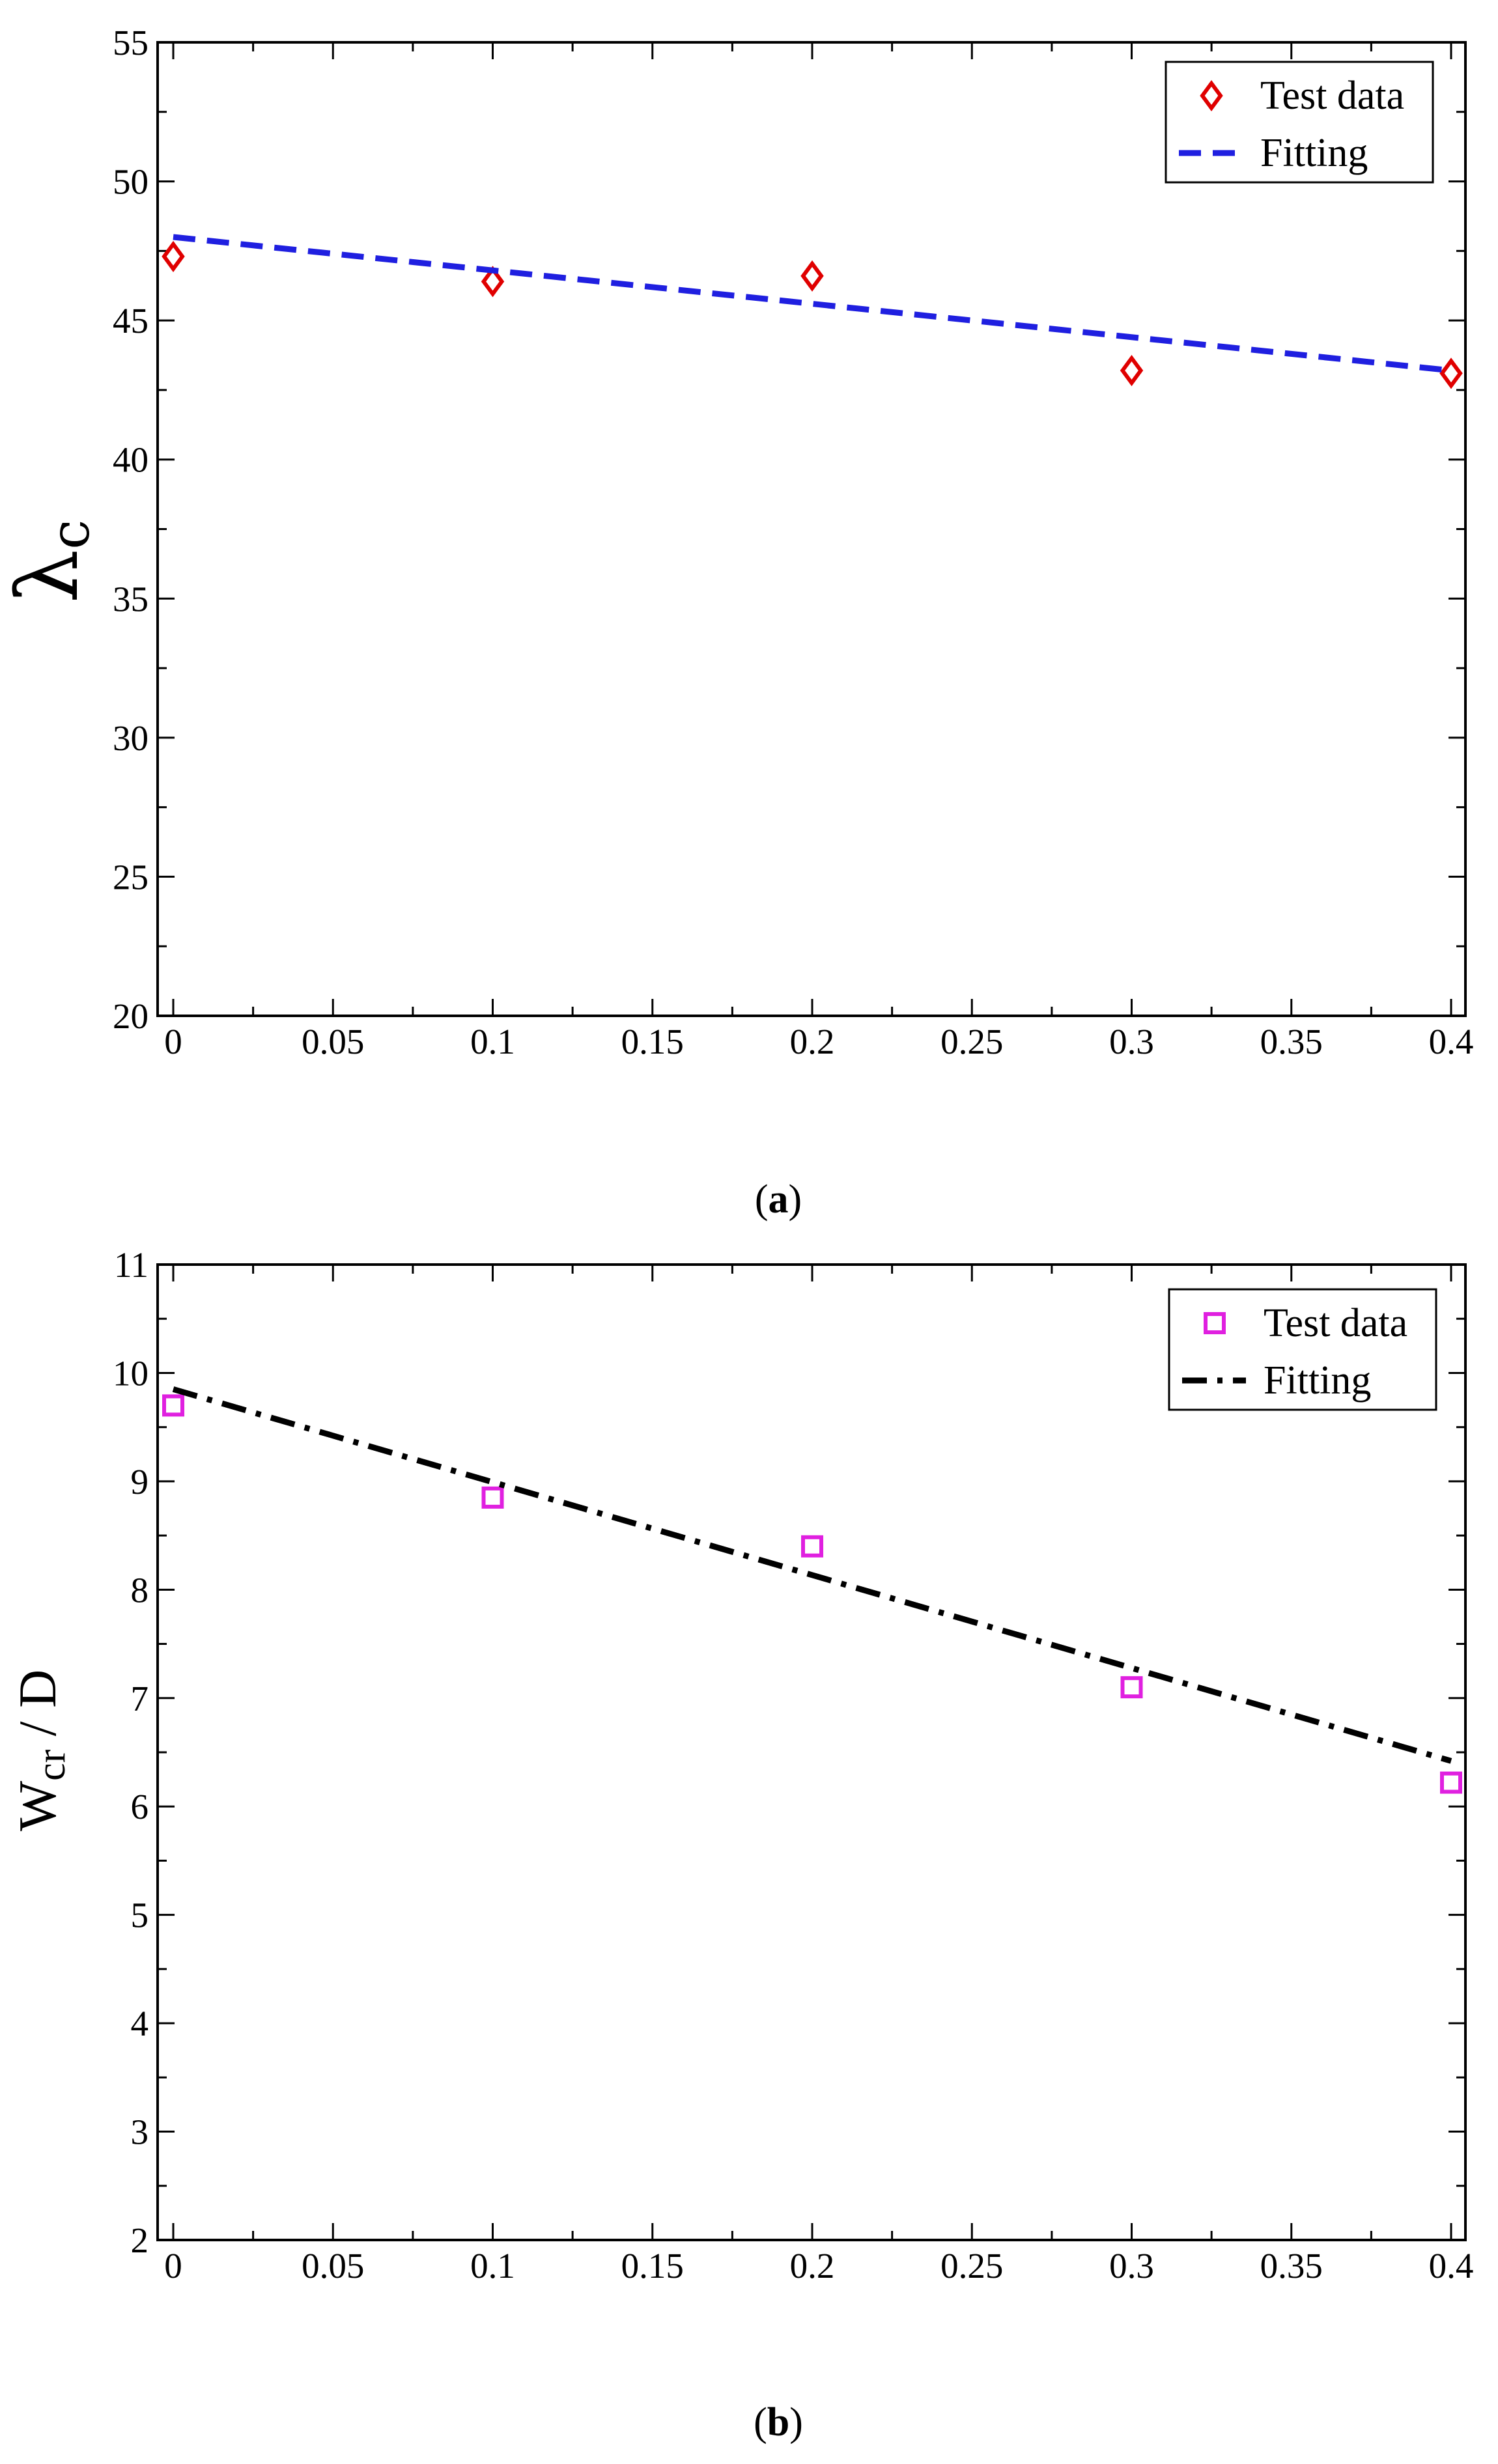 The height and width of the screenshot is (2464, 1498). Describe the element at coordinates (71, 535) in the screenshot. I see `y-axis-label-sub: c` at that location.